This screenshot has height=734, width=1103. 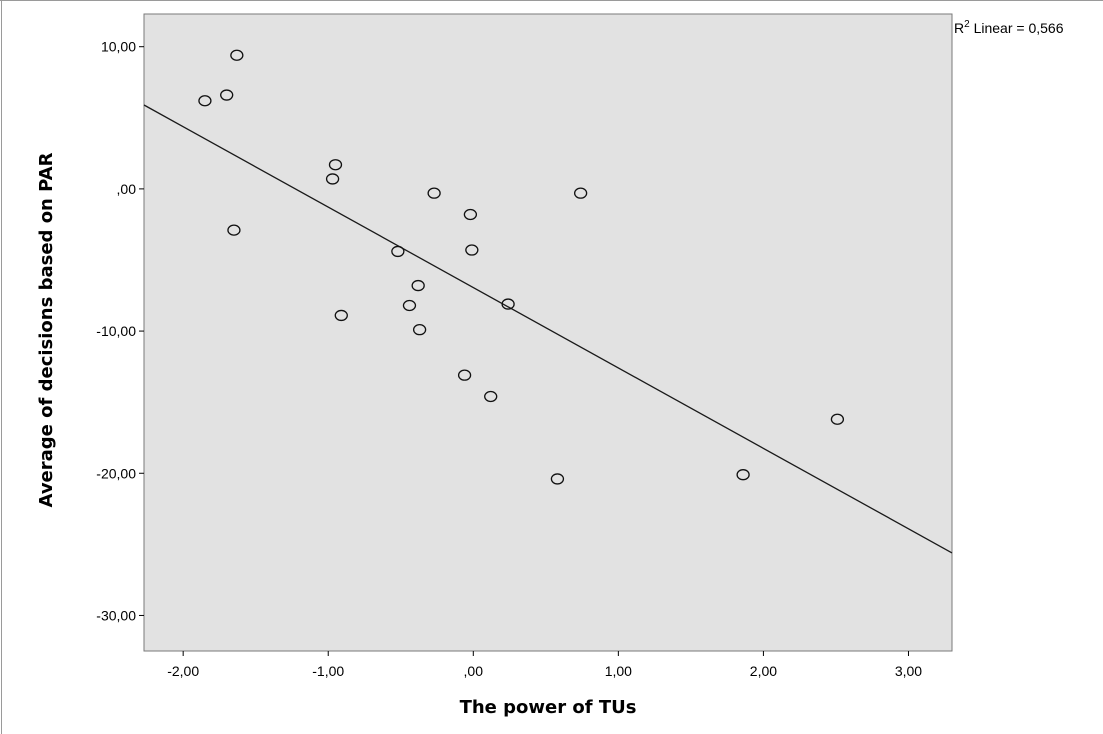 I want to click on y-tick-label: -20,00, so click(x=116, y=473).